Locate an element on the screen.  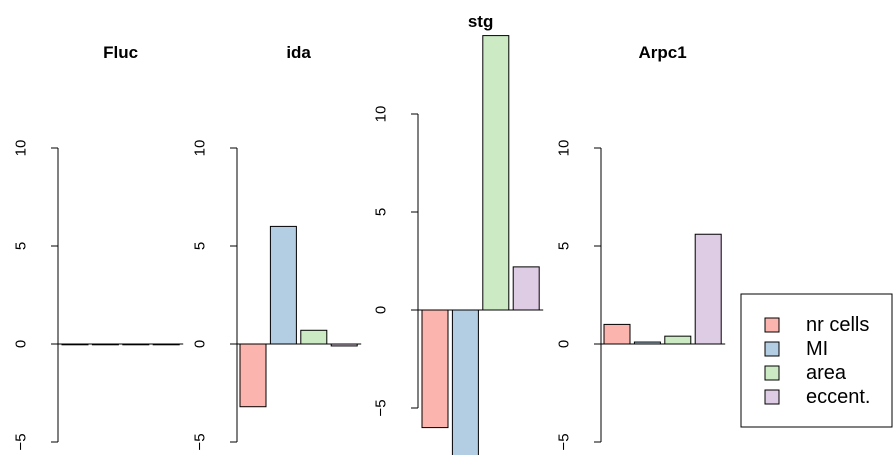
legend-box is located at coordinates (816, 360).